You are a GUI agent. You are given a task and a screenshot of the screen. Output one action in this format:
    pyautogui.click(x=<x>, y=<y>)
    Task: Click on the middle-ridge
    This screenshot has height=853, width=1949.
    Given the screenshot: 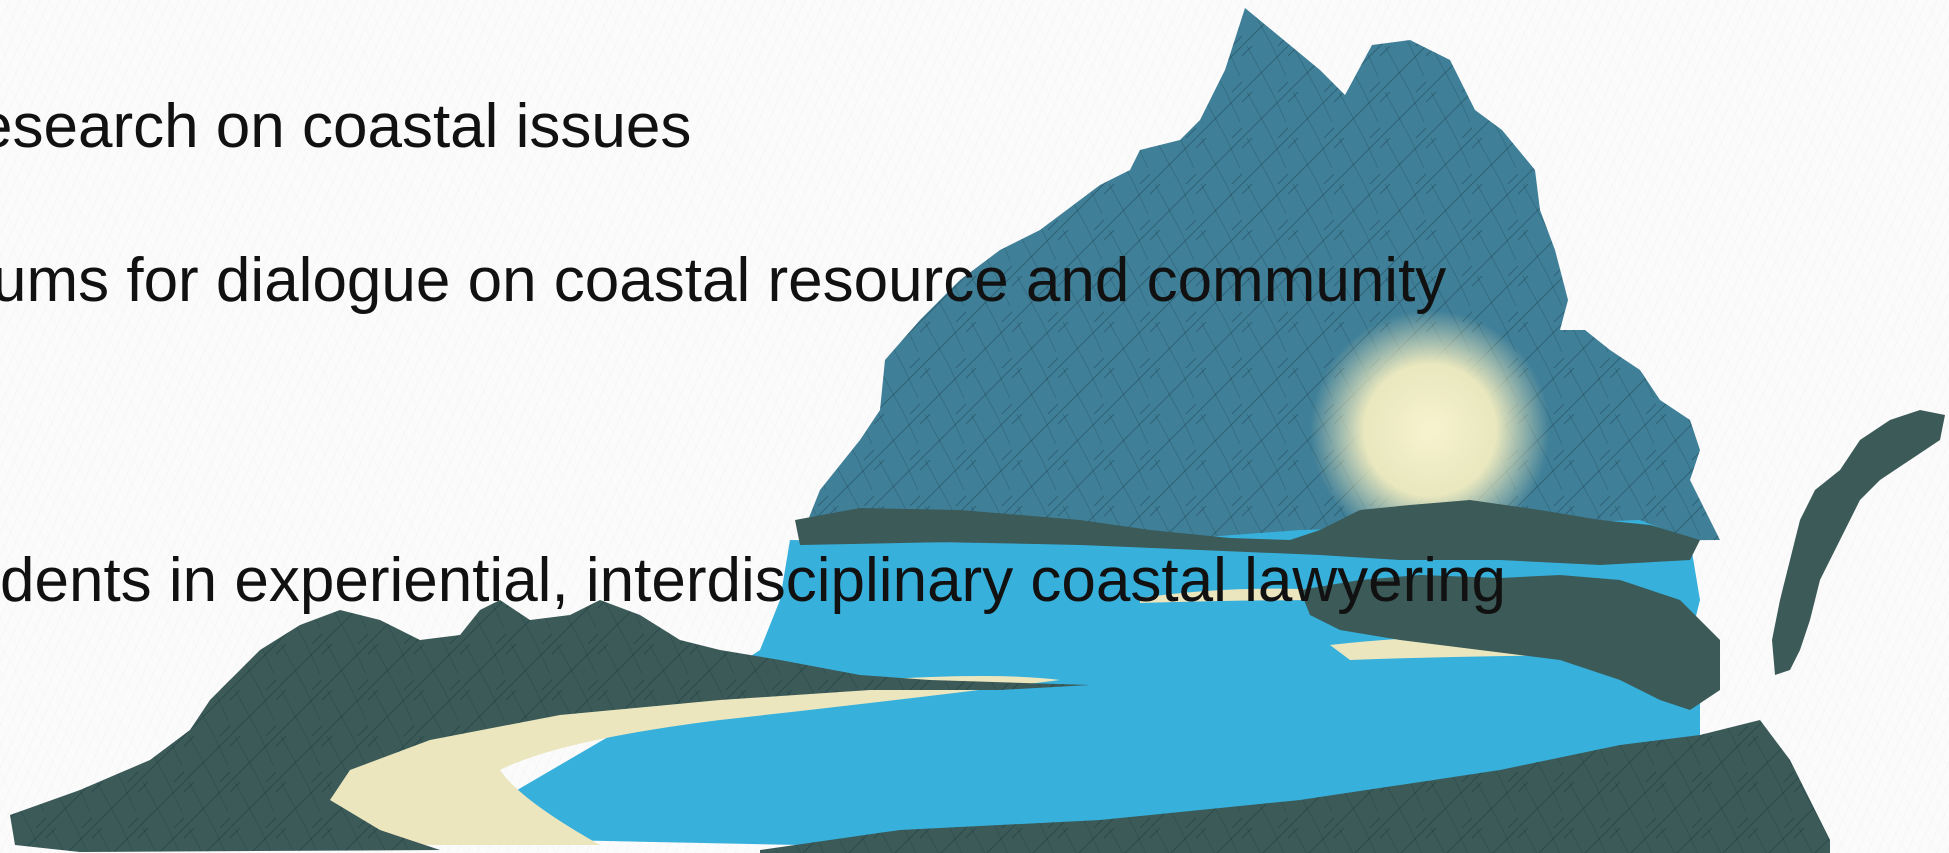 What is the action you would take?
    pyautogui.click(x=1247, y=532)
    